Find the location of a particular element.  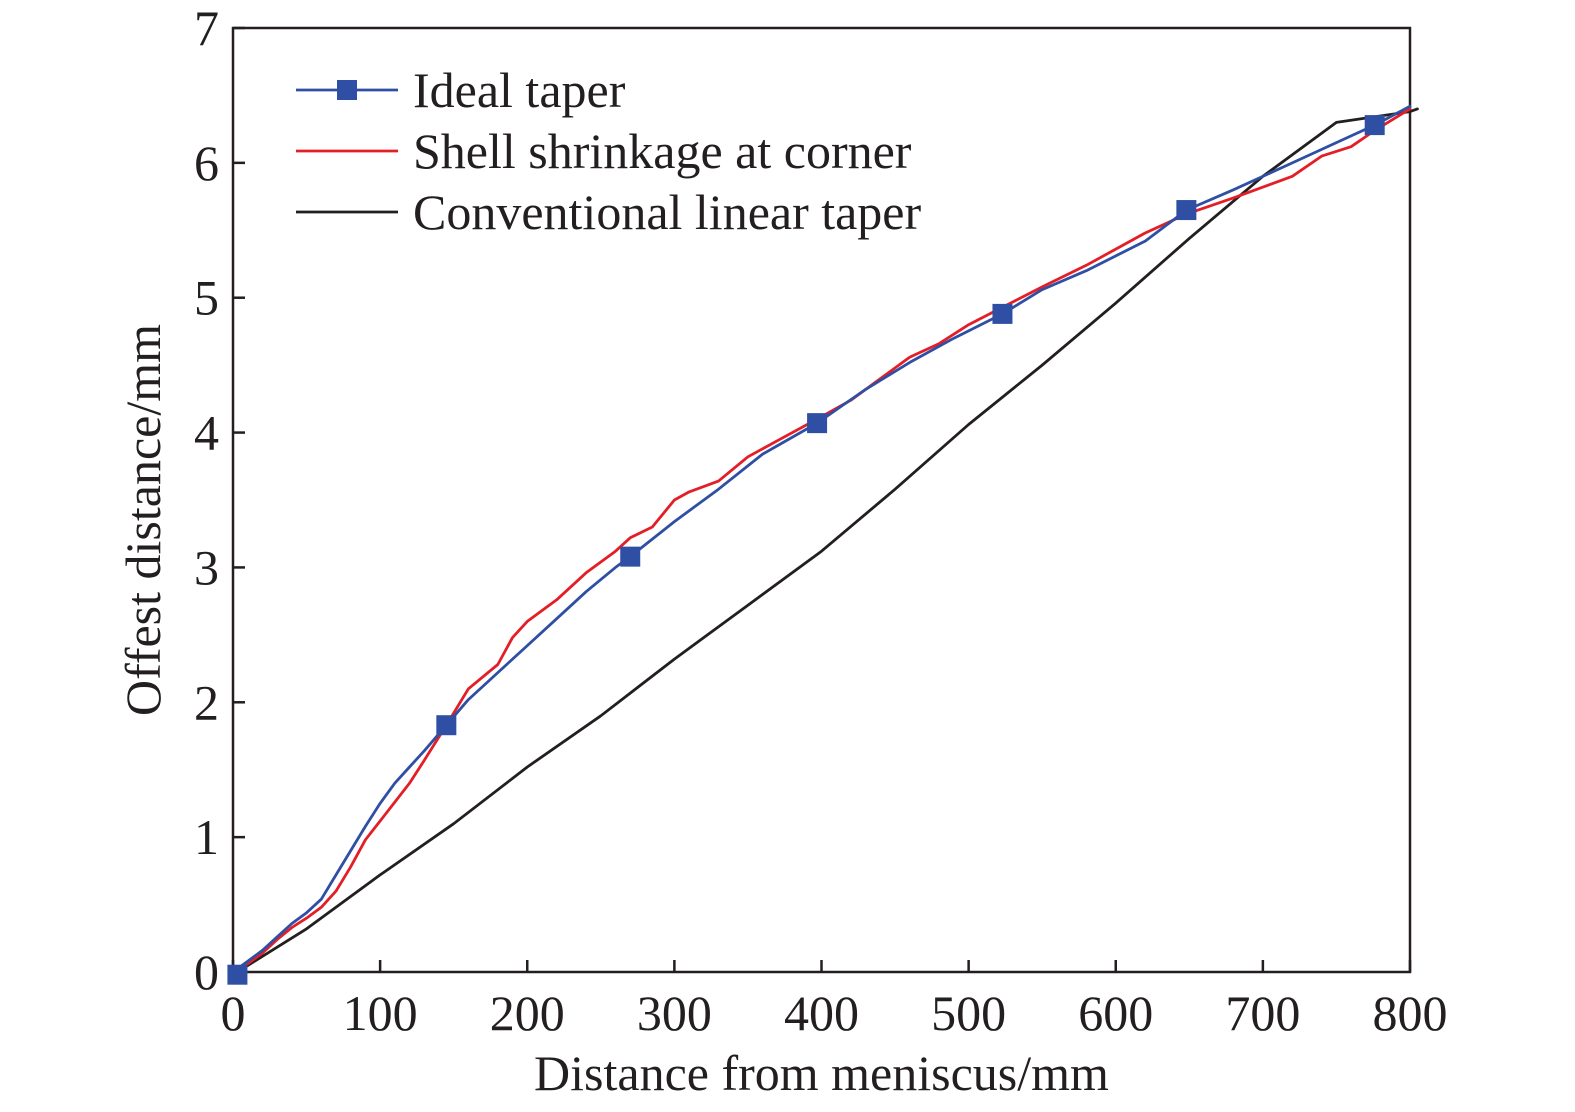

y-tick-label: 1 is located at coordinates (206, 837).